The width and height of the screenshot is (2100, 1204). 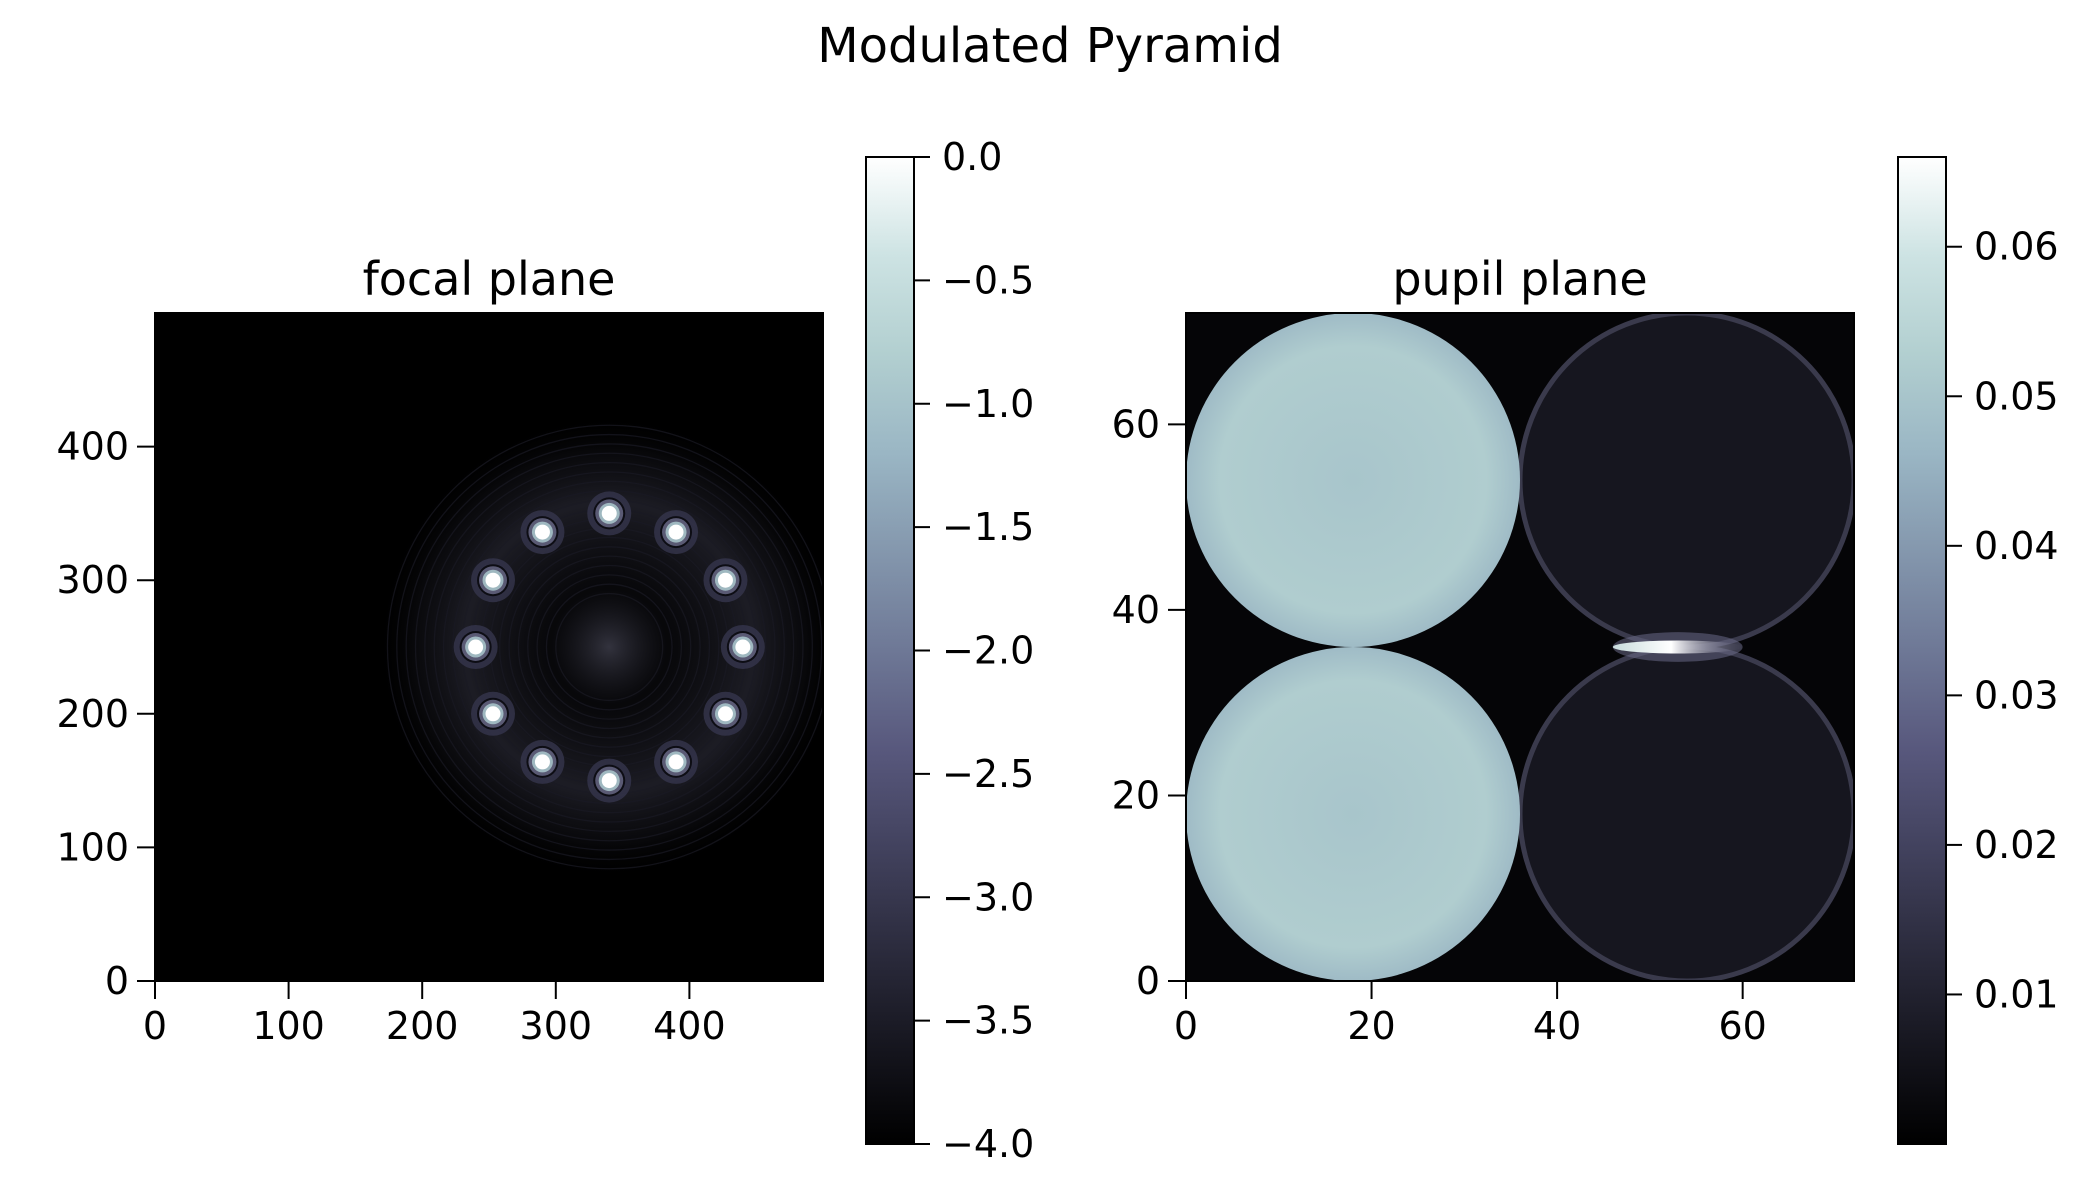 I want to click on y-tick-label: 100, so click(x=92, y=847).